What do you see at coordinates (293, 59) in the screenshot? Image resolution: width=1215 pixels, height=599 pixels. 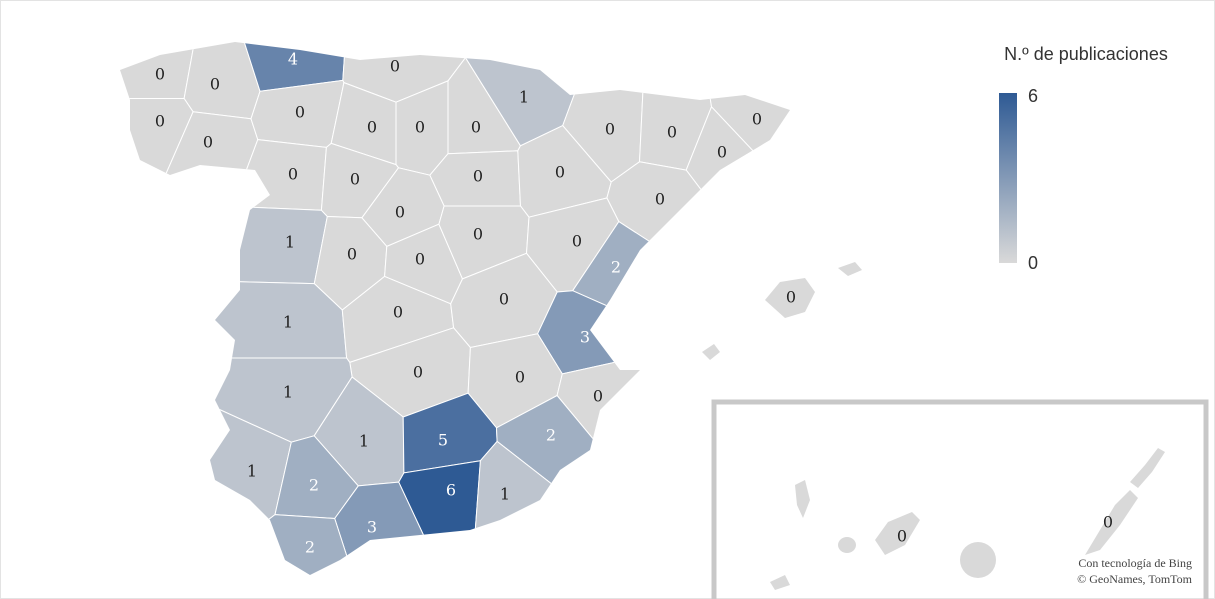 I see `value-label: 4` at bounding box center [293, 59].